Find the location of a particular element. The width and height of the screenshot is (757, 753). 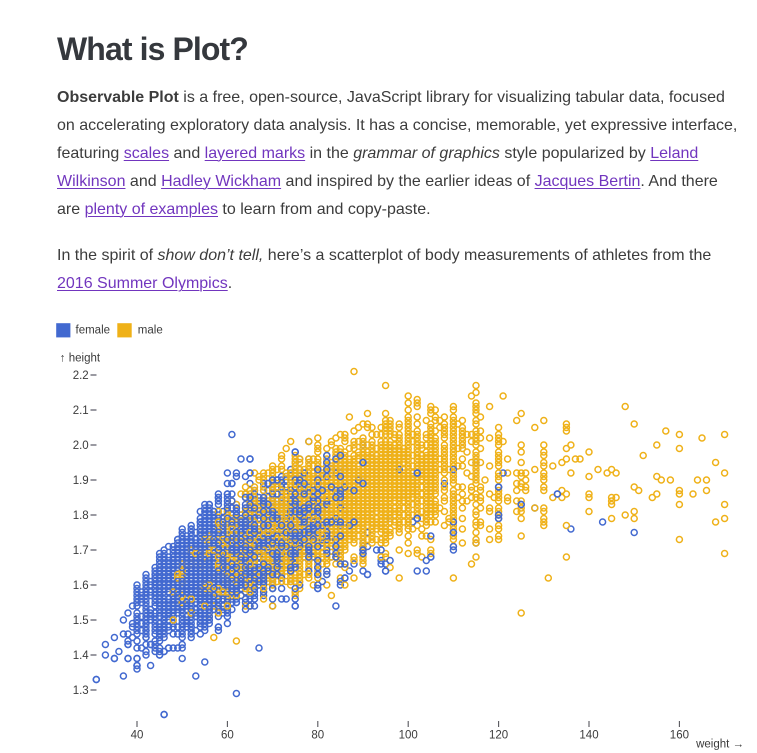

svg-text: female is located at coordinates (93, 330).